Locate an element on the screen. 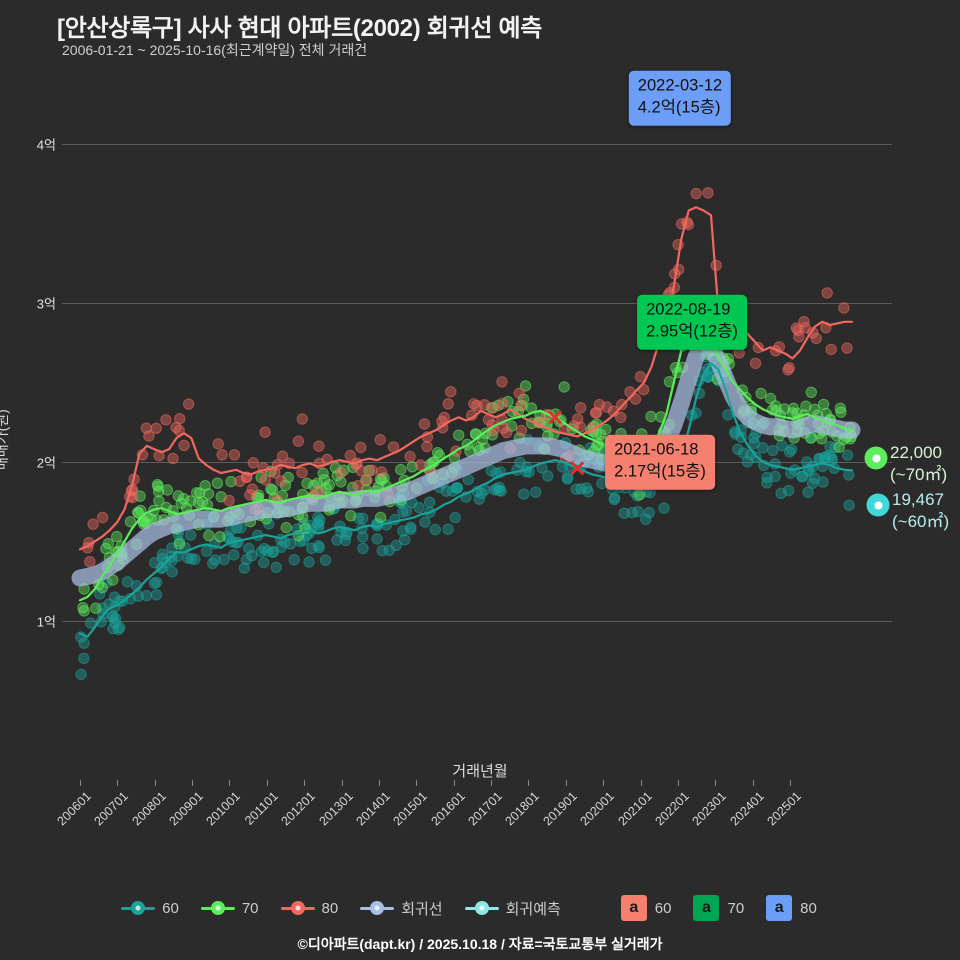 The height and width of the screenshot is (960, 960). annotation-date: 2021-06-18 is located at coordinates (656, 449).